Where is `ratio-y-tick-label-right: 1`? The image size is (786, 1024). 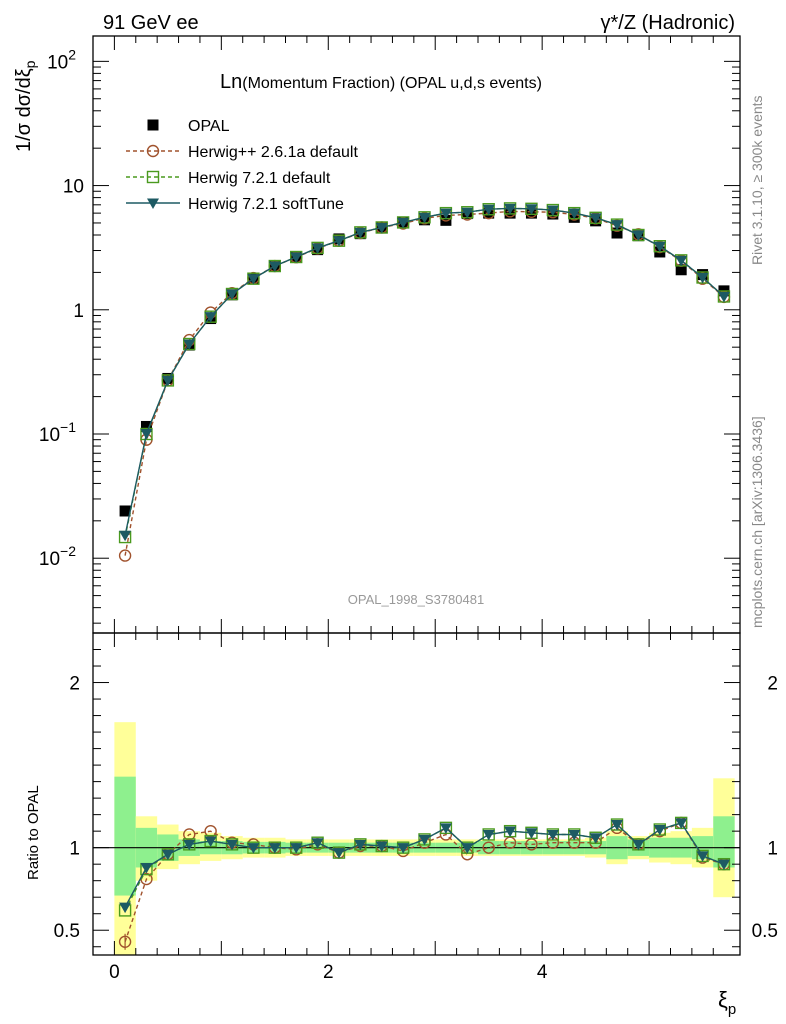 ratio-y-tick-label-right: 1 is located at coordinates (772, 849).